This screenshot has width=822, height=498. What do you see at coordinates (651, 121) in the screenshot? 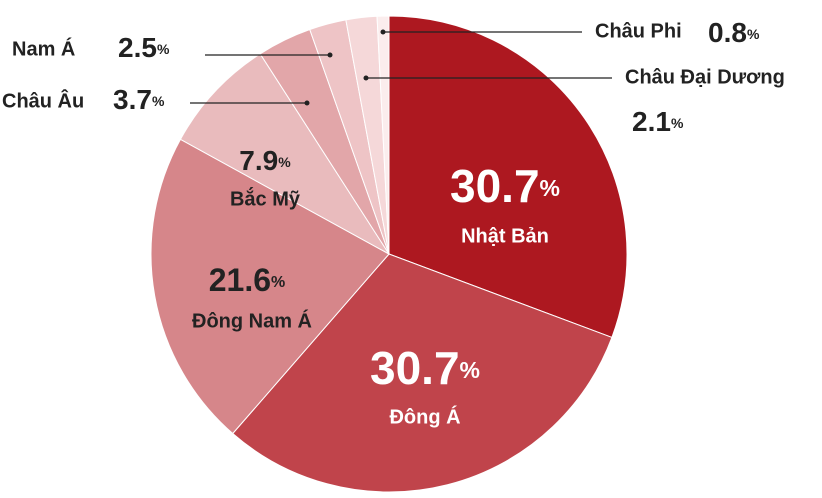
I see `value-number: 2.1` at bounding box center [651, 121].